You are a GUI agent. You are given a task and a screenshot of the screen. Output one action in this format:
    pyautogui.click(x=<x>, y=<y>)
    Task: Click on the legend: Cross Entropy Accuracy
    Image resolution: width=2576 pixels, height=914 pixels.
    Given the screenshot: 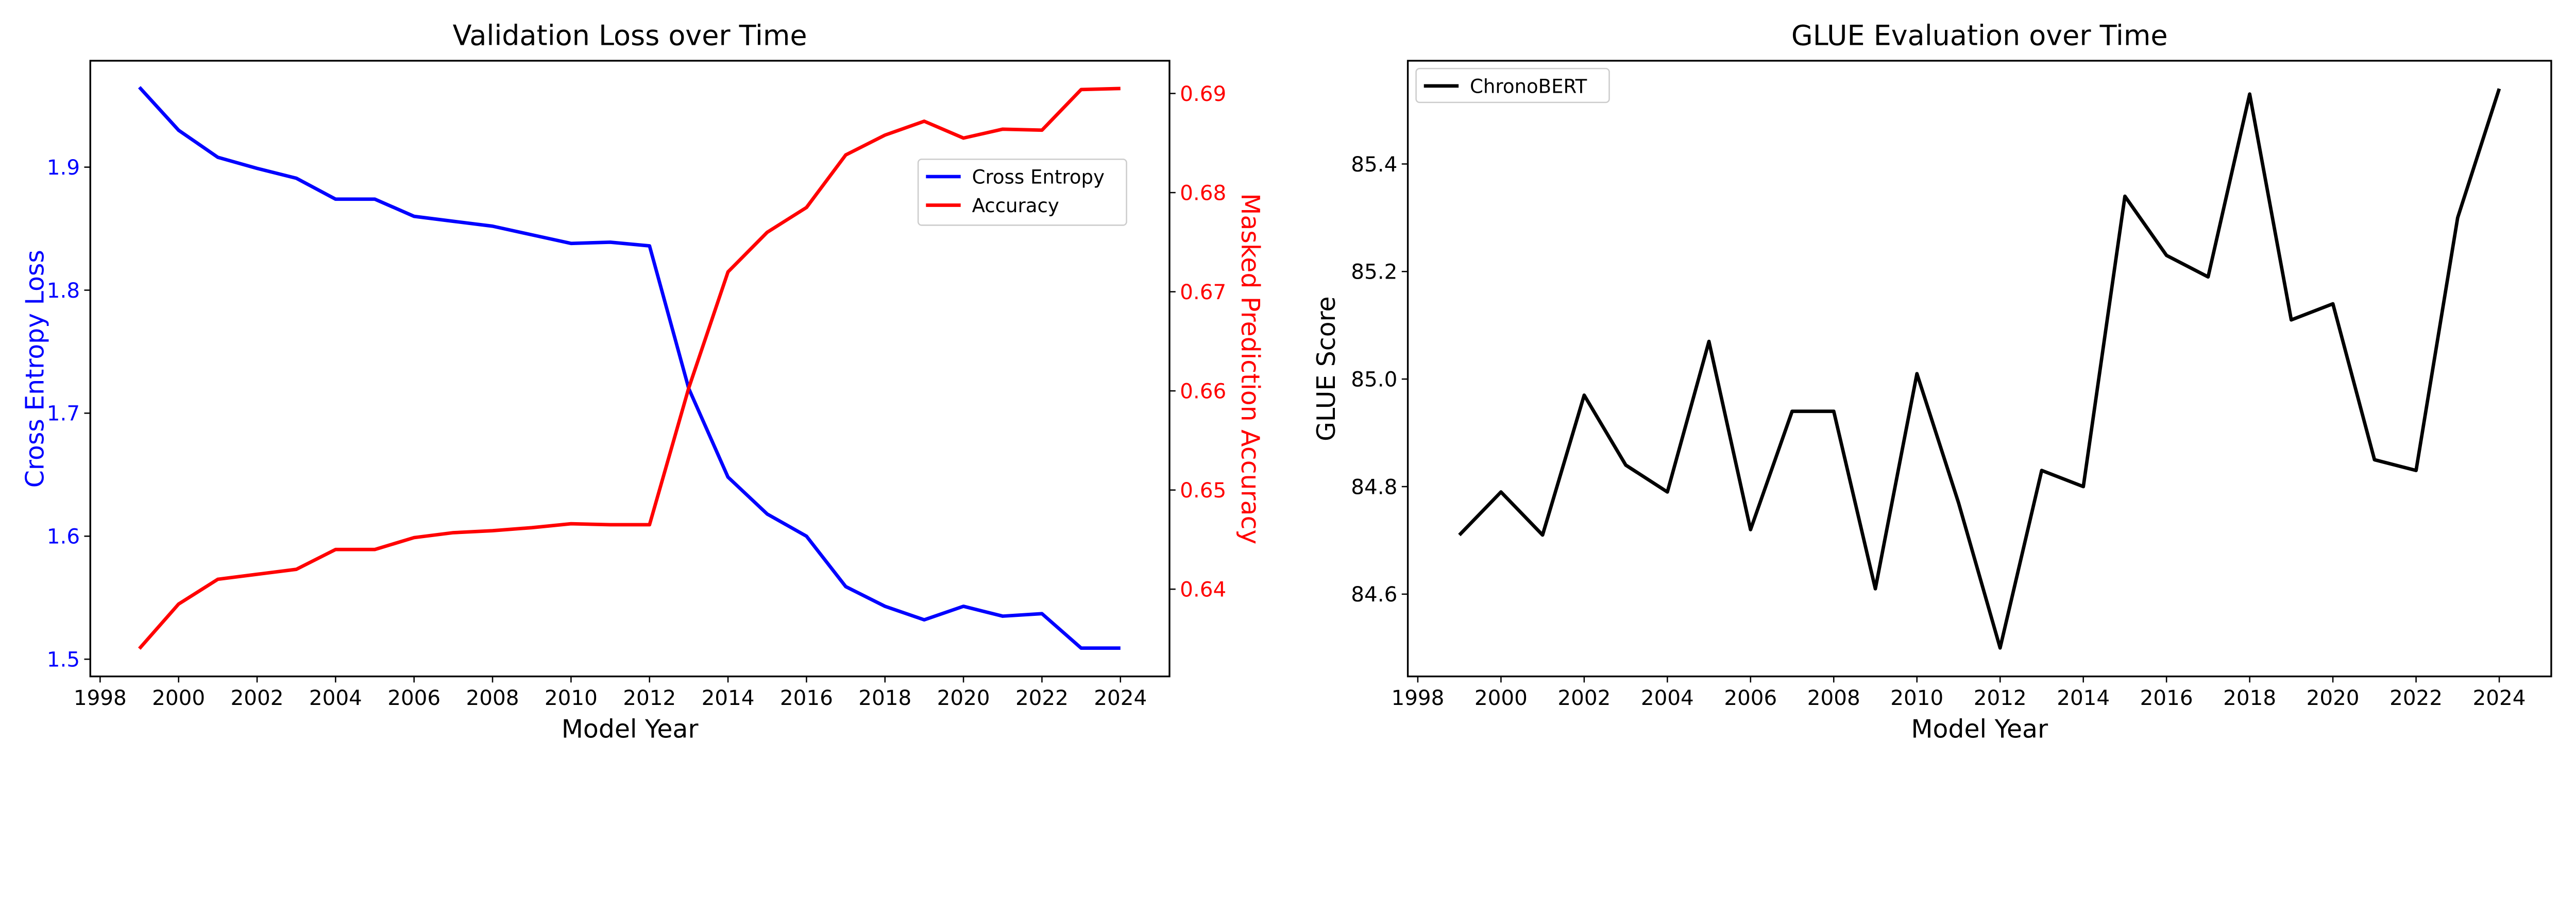 What is the action you would take?
    pyautogui.click(x=1022, y=192)
    